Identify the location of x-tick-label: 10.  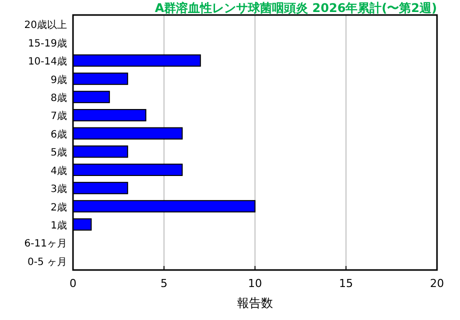
(255, 283).